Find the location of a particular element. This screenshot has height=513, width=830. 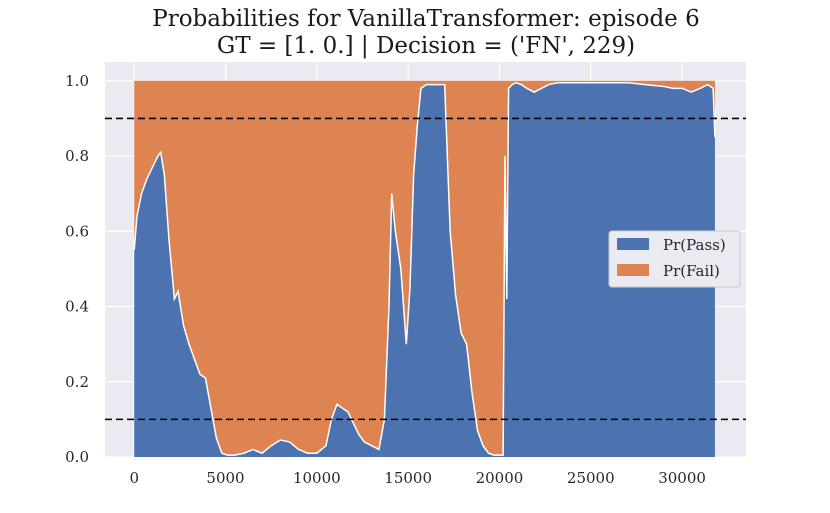

legend-label-pass: Pr(Pass) is located at coordinates (694, 245).